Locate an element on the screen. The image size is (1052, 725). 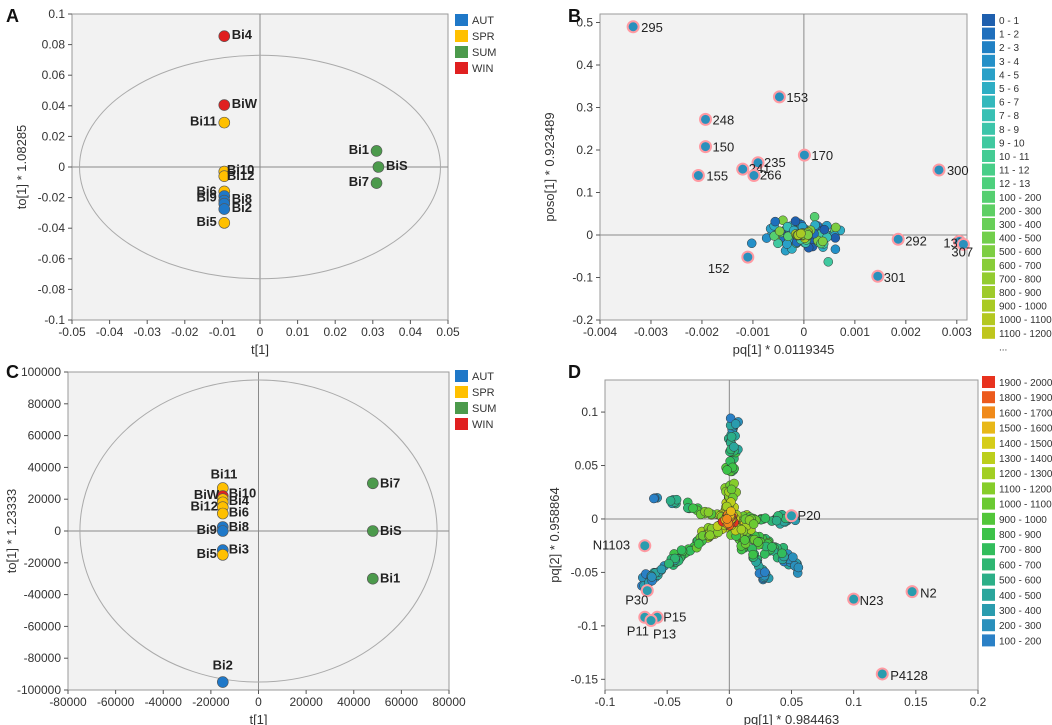
legend-label: 7 - 8 is located at coordinates (1009, 116).